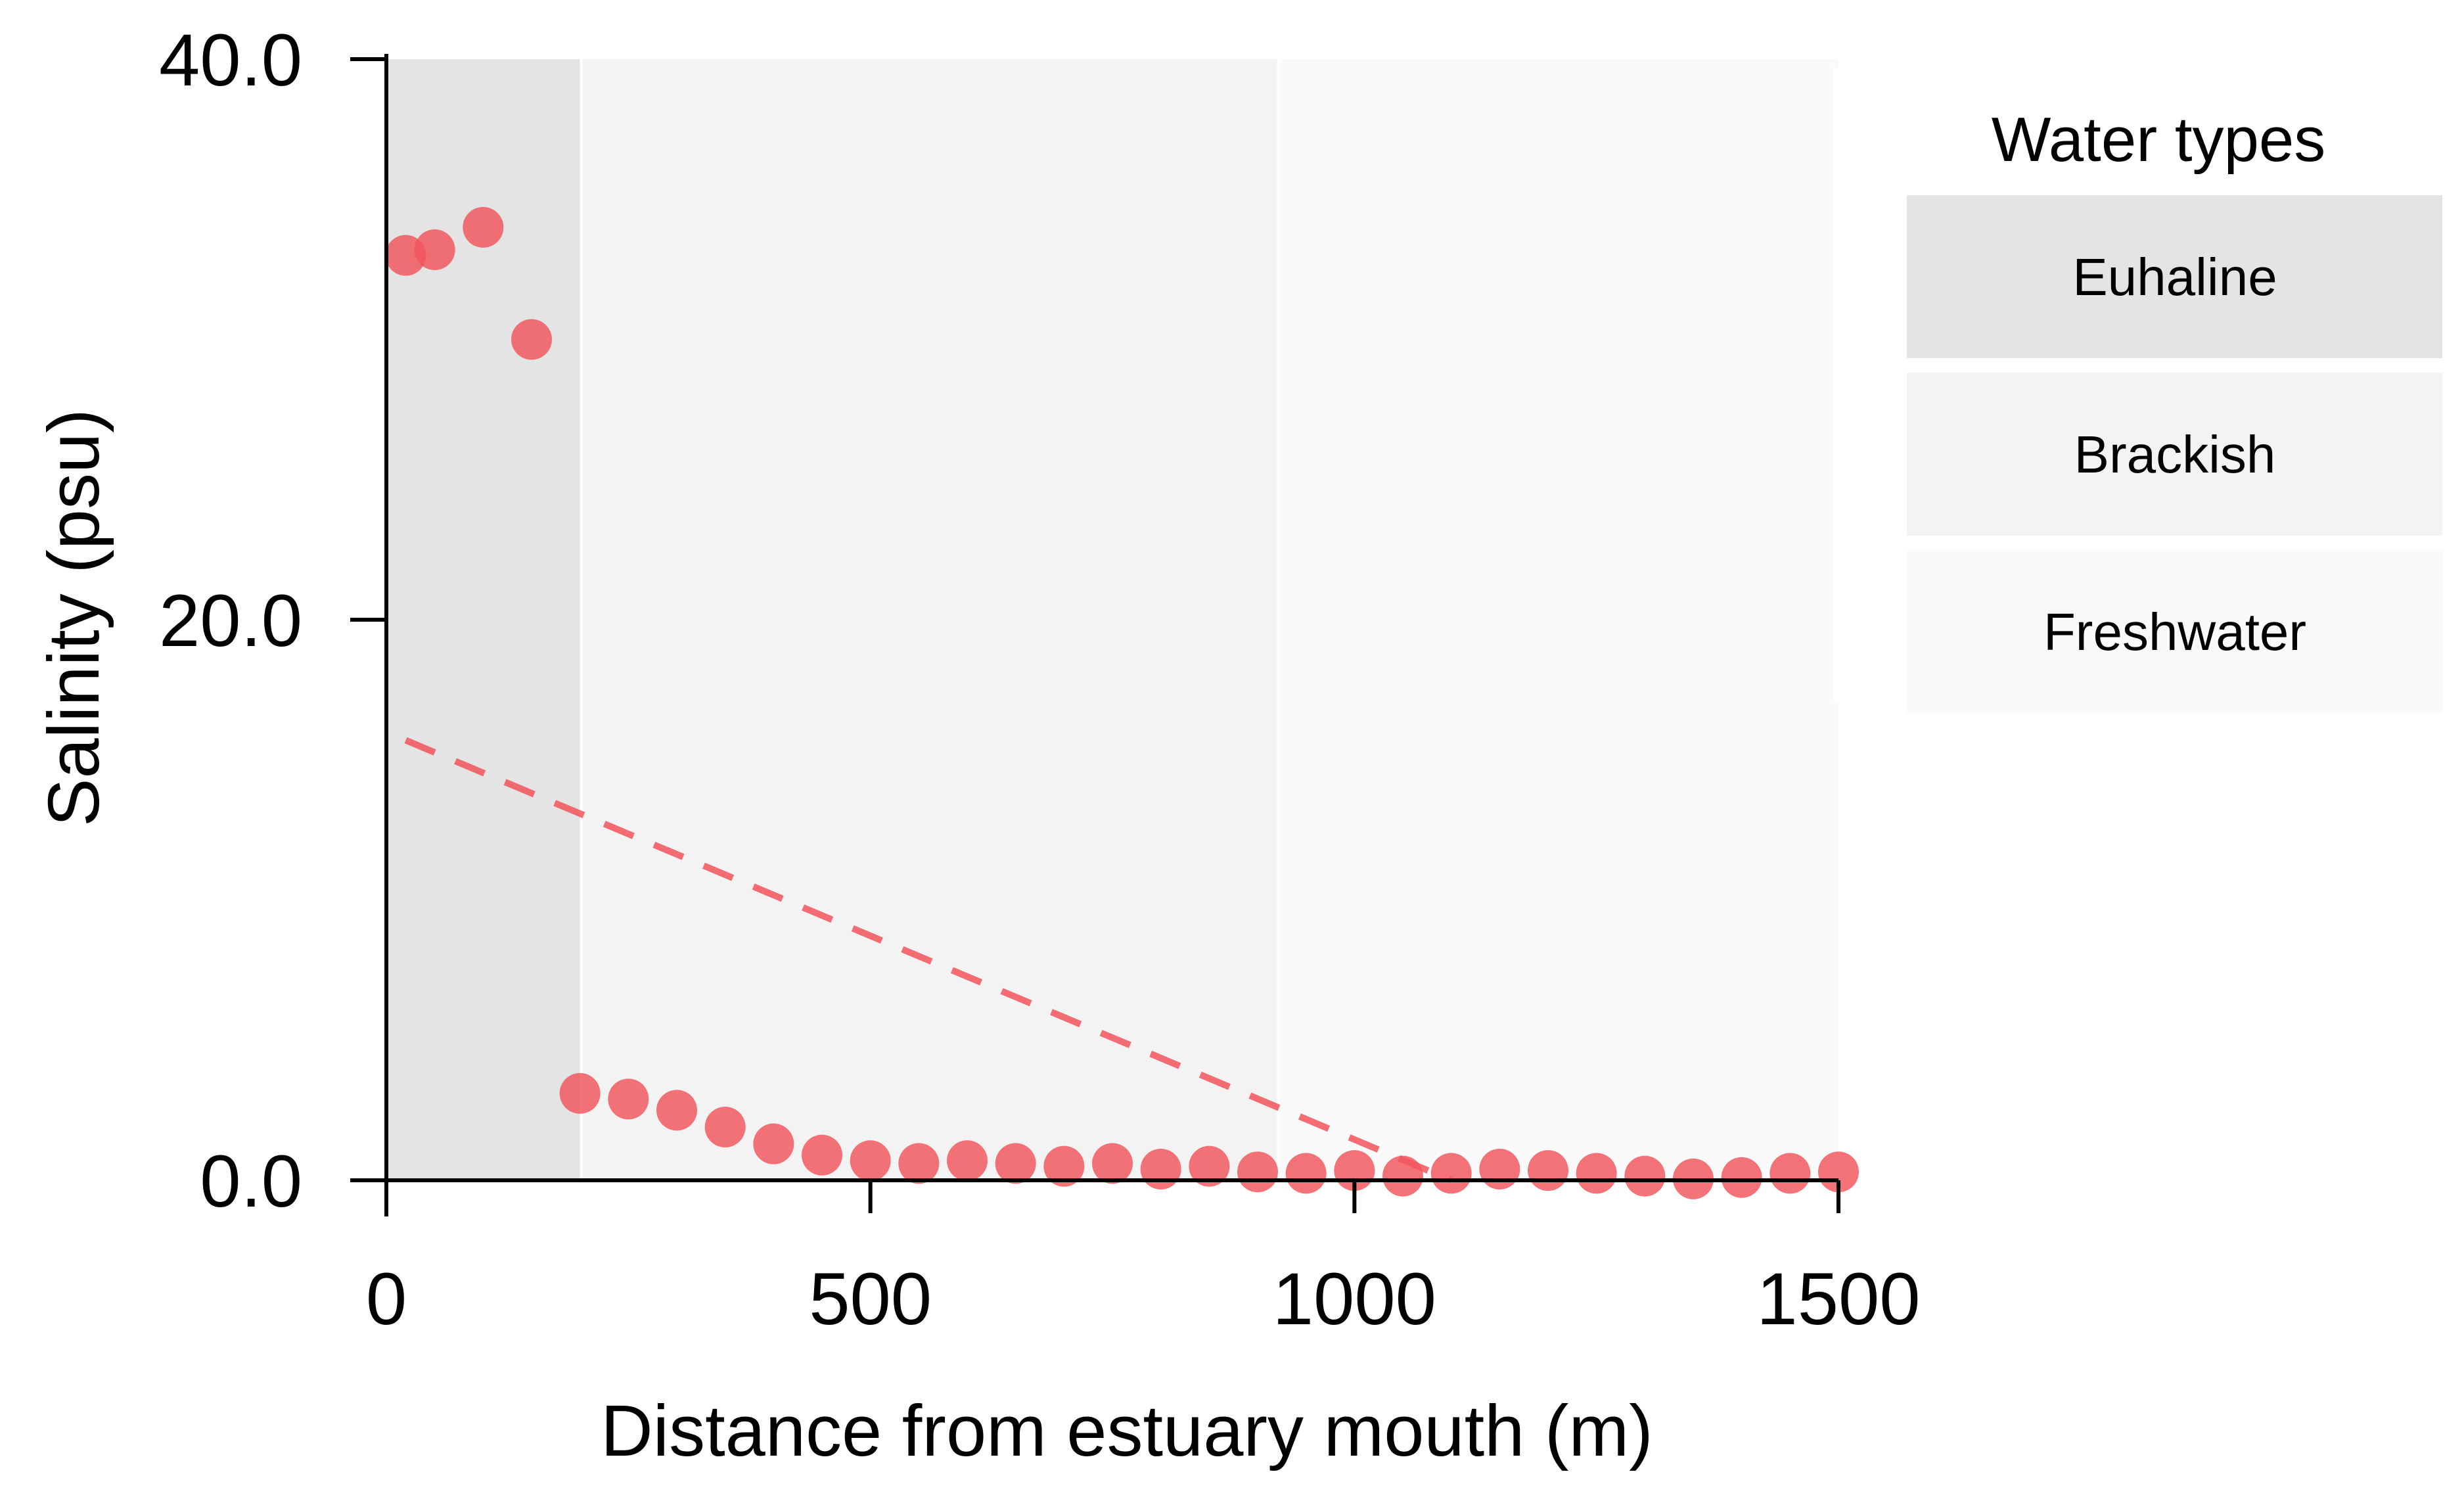 The width and height of the screenshot is (2464, 1501). I want to click on legend-title: Water types, so click(2159, 139).